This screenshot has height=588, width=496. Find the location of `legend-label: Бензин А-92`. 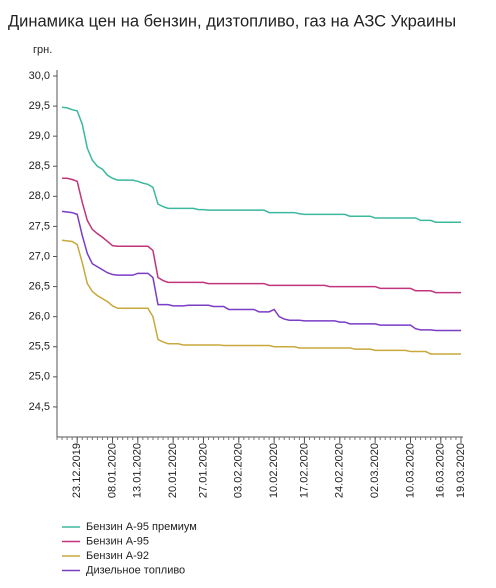

legend-label: Бензин А-92 is located at coordinates (117, 556).